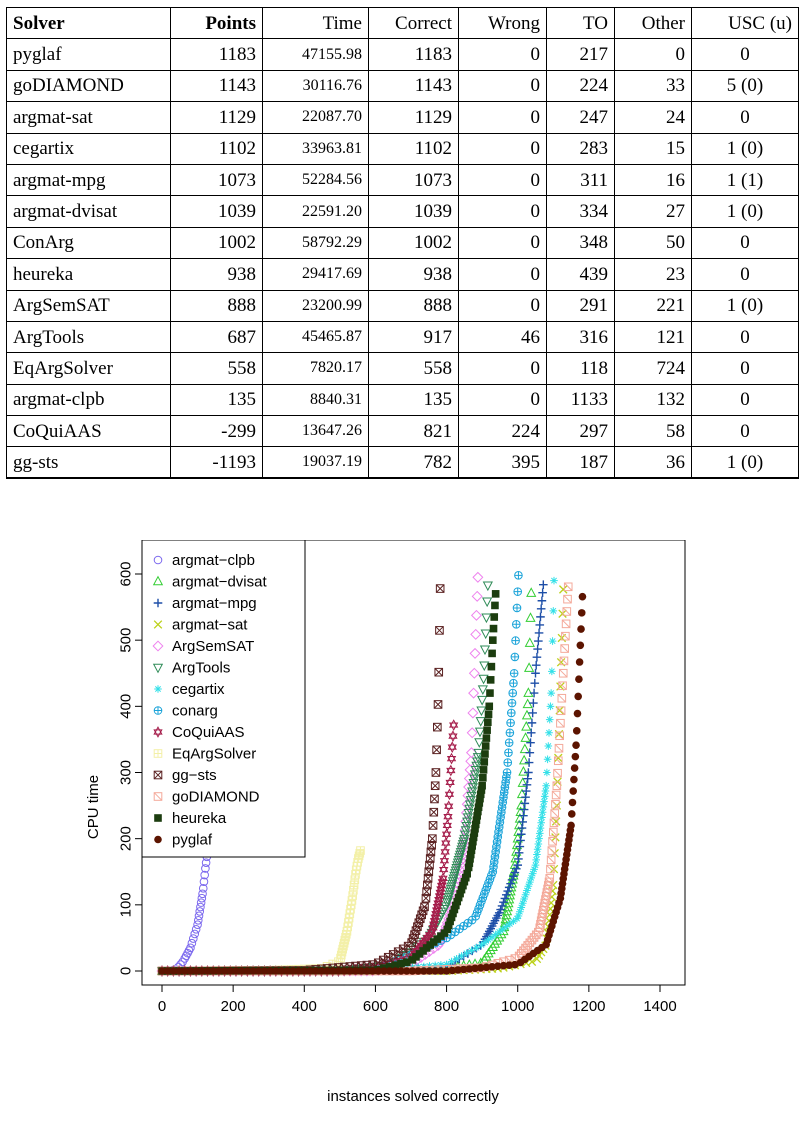 Image resolution: width=810 pixels, height=1123 pixels. Describe the element at coordinates (653, 243) in the screenshot. I see `cell-other: 50` at that location.